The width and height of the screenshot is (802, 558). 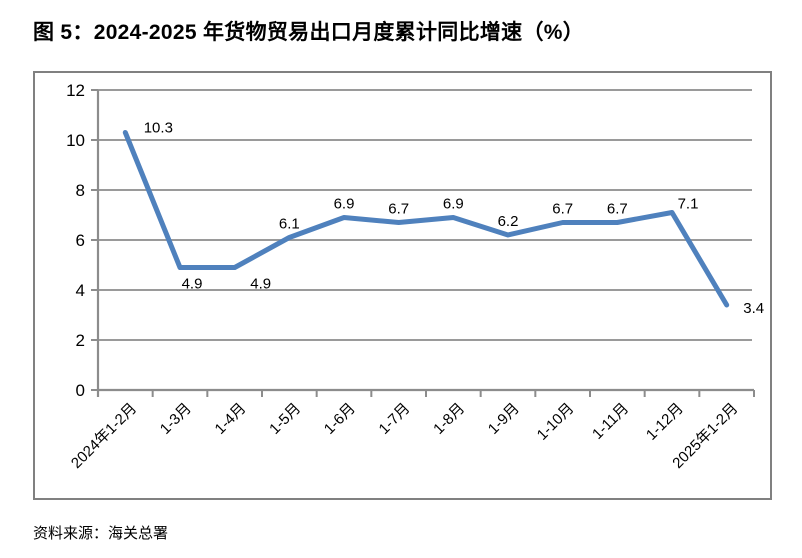 I want to click on y-tick-label: 6, so click(x=80, y=240).